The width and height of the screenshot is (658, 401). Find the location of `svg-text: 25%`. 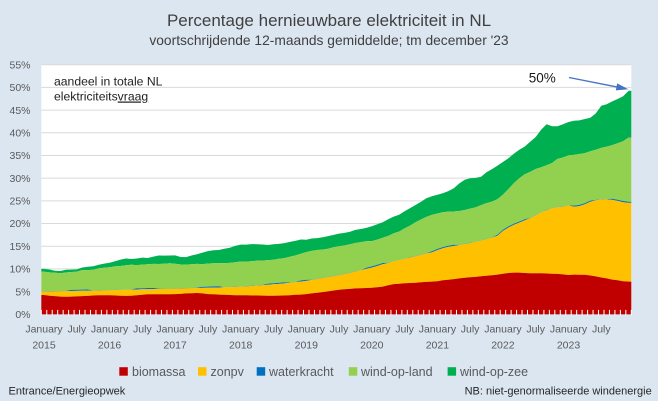

svg-text: 25% is located at coordinates (19, 202).